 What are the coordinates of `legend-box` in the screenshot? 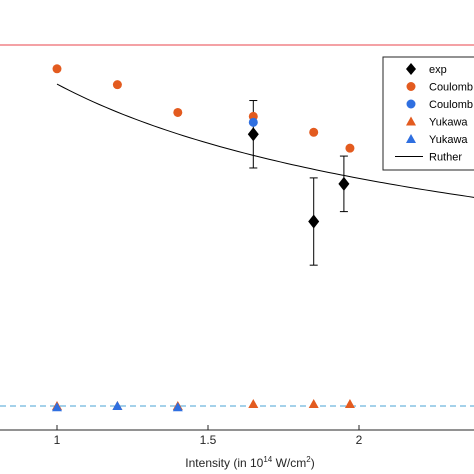 It's located at (428, 113).